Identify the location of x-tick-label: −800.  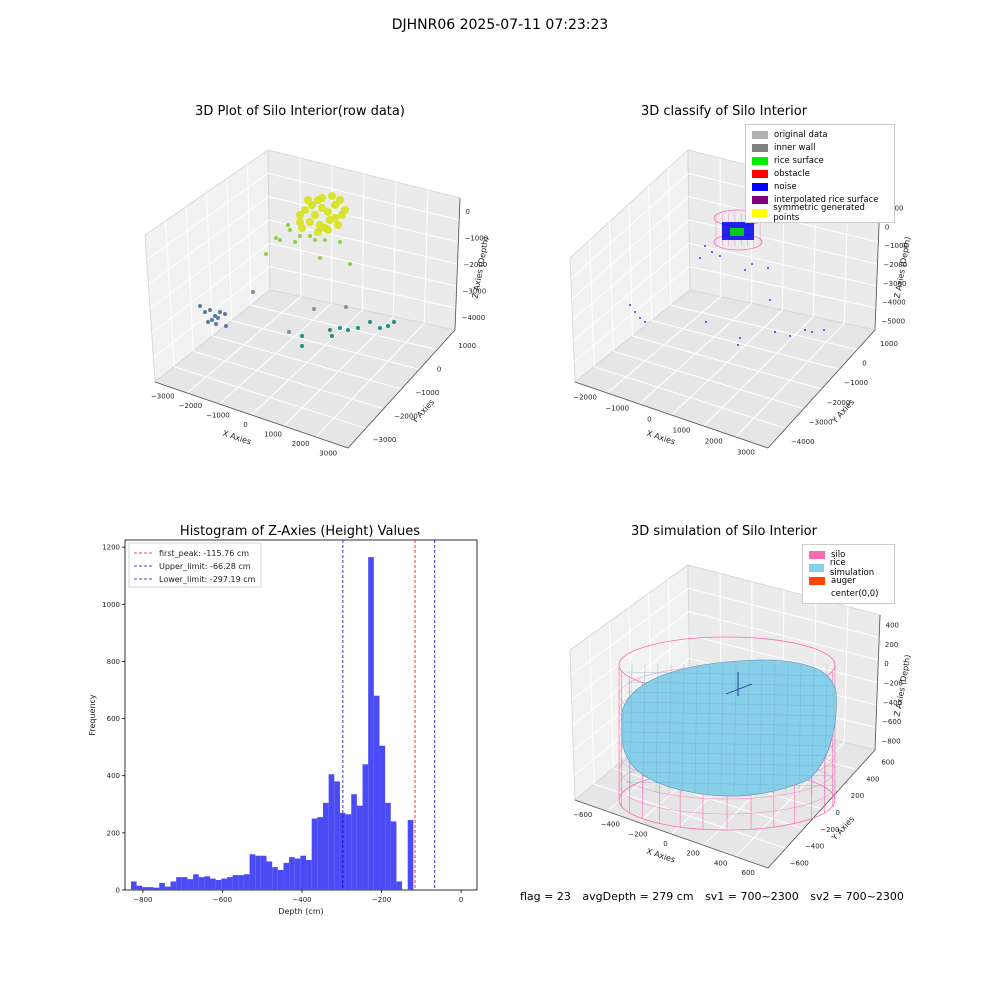
(142, 900).